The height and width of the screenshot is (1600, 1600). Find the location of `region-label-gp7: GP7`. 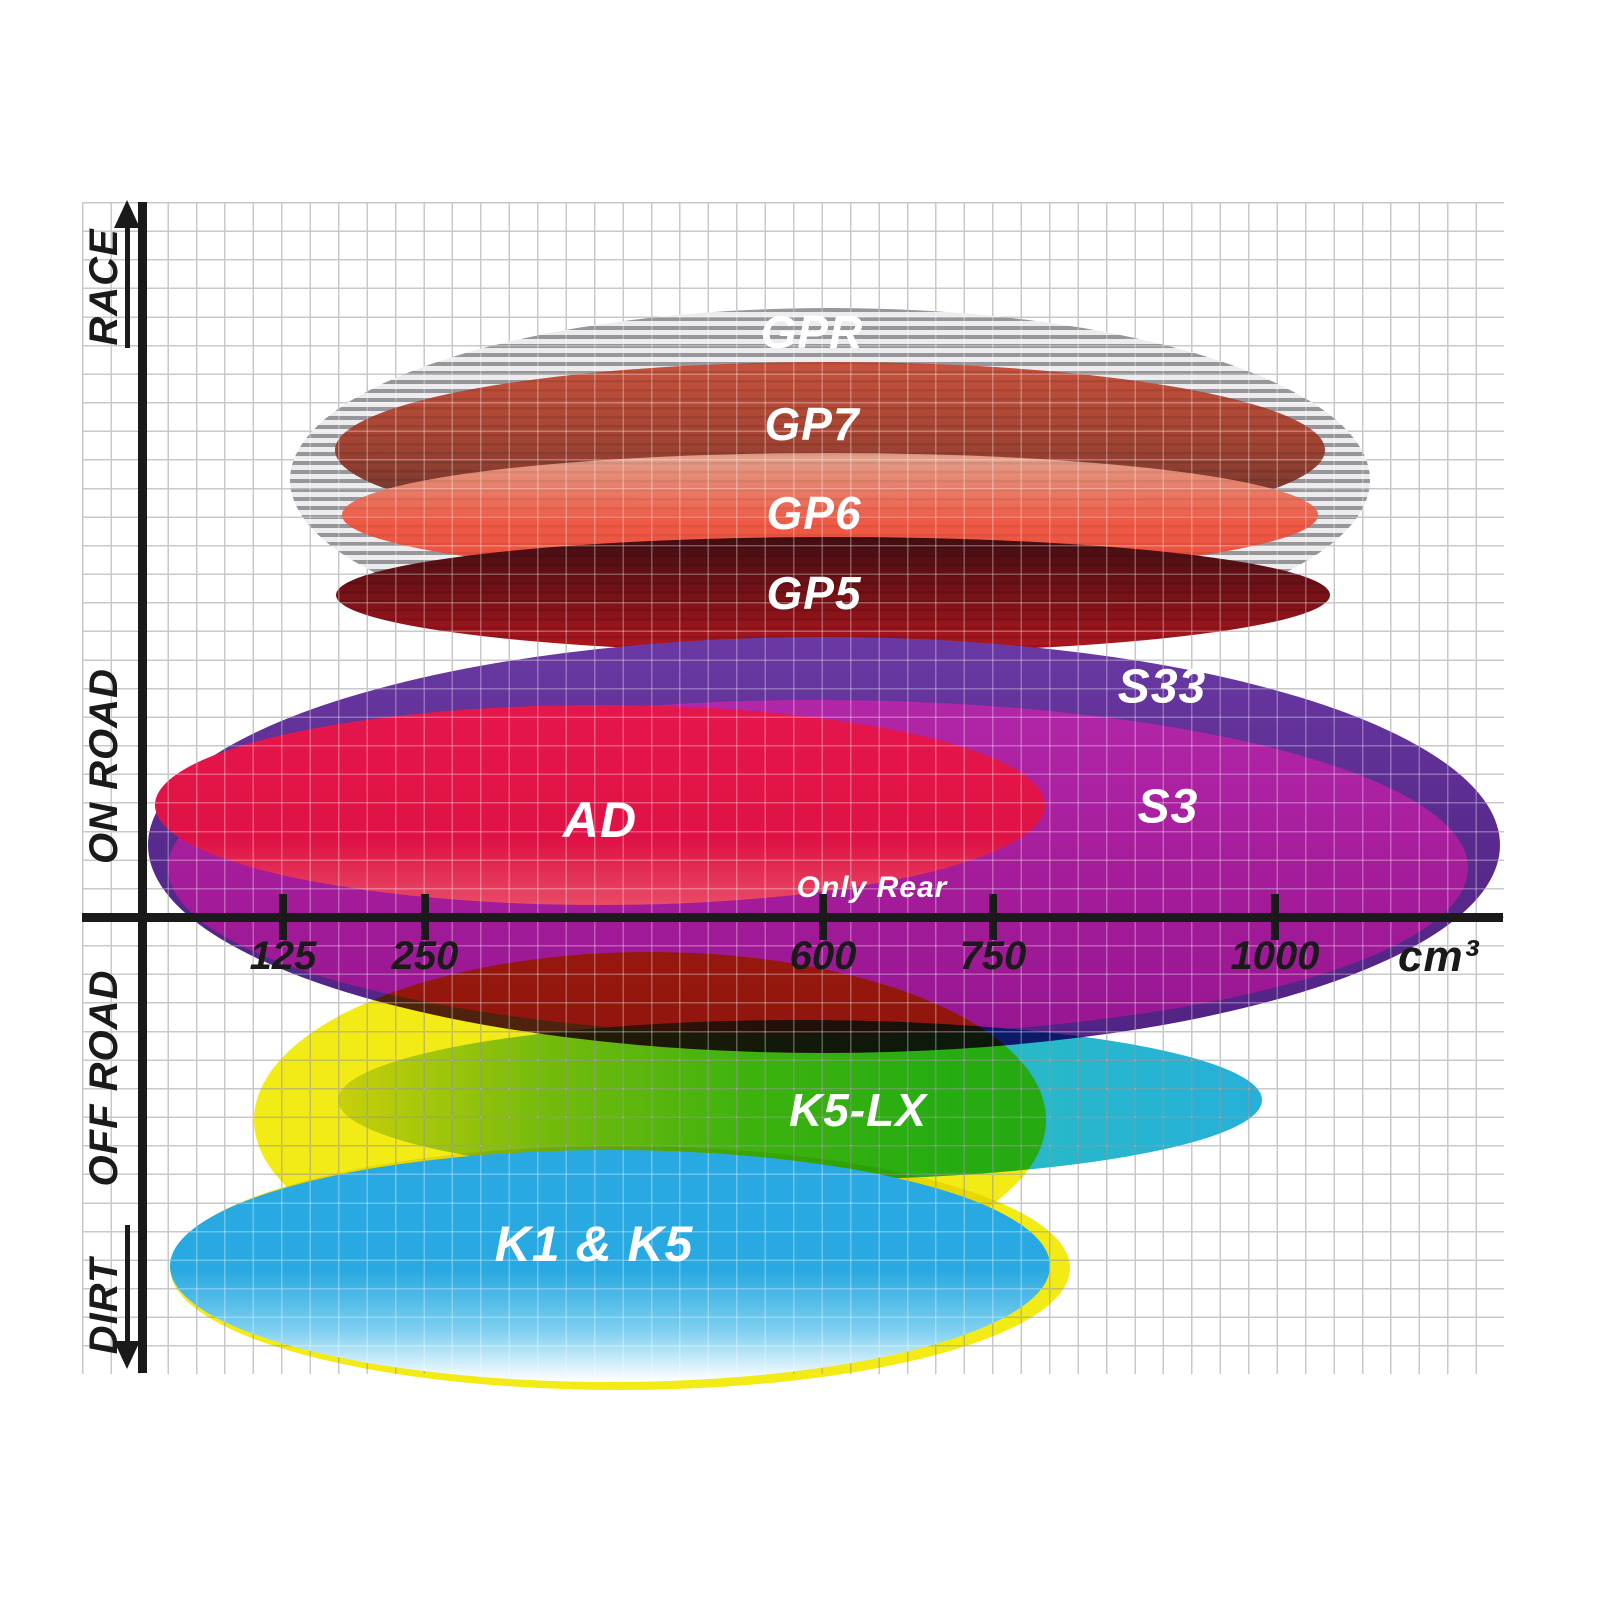

region-label-gp7: GP7 is located at coordinates (812, 424).